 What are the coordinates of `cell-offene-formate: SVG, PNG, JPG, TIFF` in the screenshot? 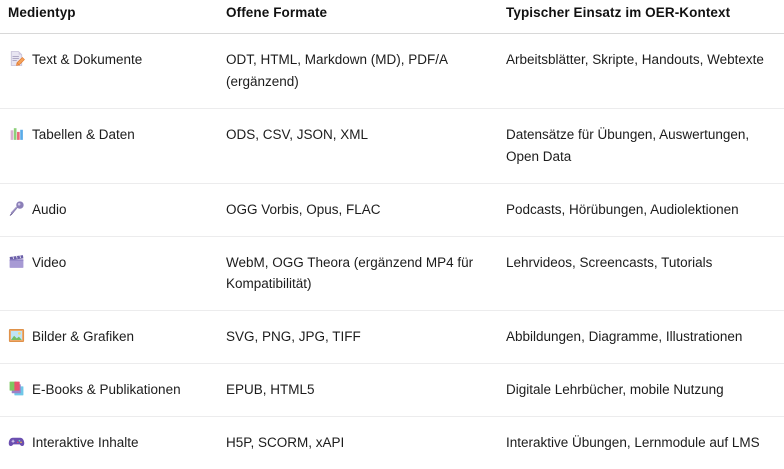 It's located at (366, 337).